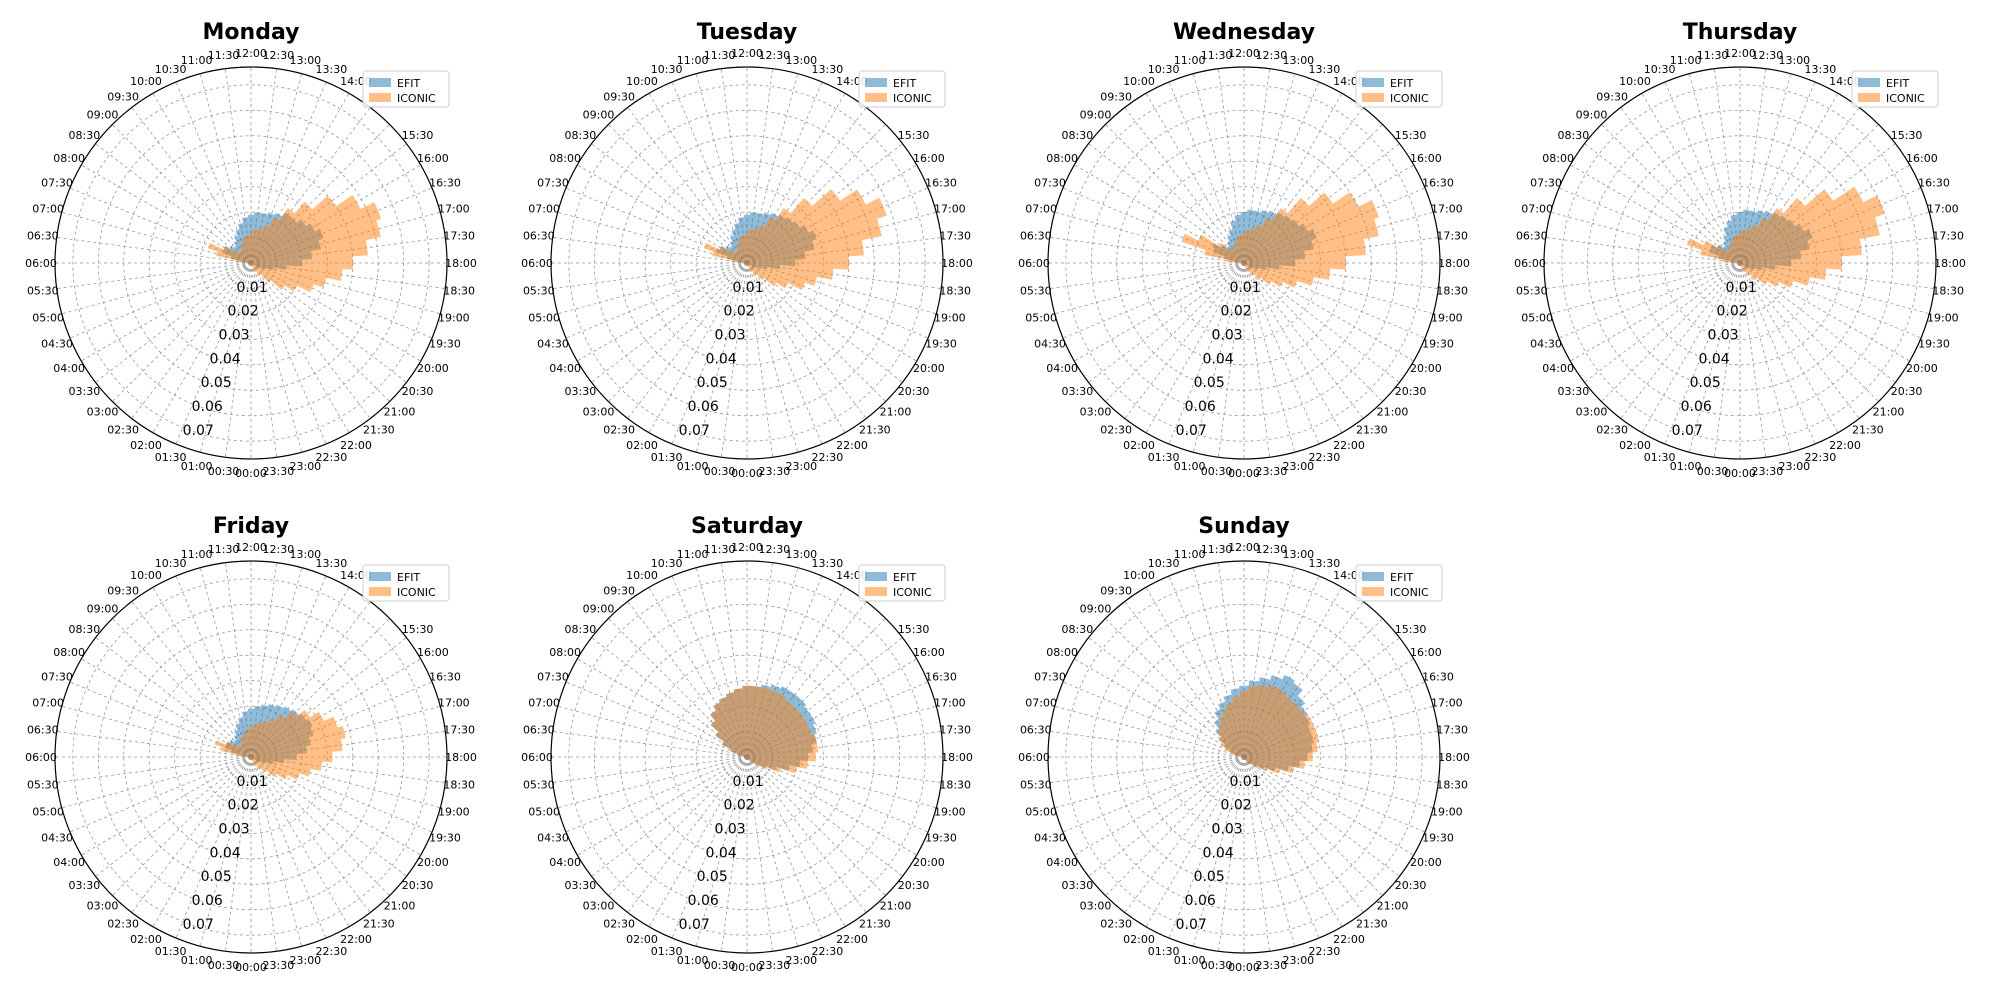 This screenshot has width=1990, height=996. Describe the element at coordinates (224, 55) in the screenshot. I see `theta-tick-label: 11:30` at that location.